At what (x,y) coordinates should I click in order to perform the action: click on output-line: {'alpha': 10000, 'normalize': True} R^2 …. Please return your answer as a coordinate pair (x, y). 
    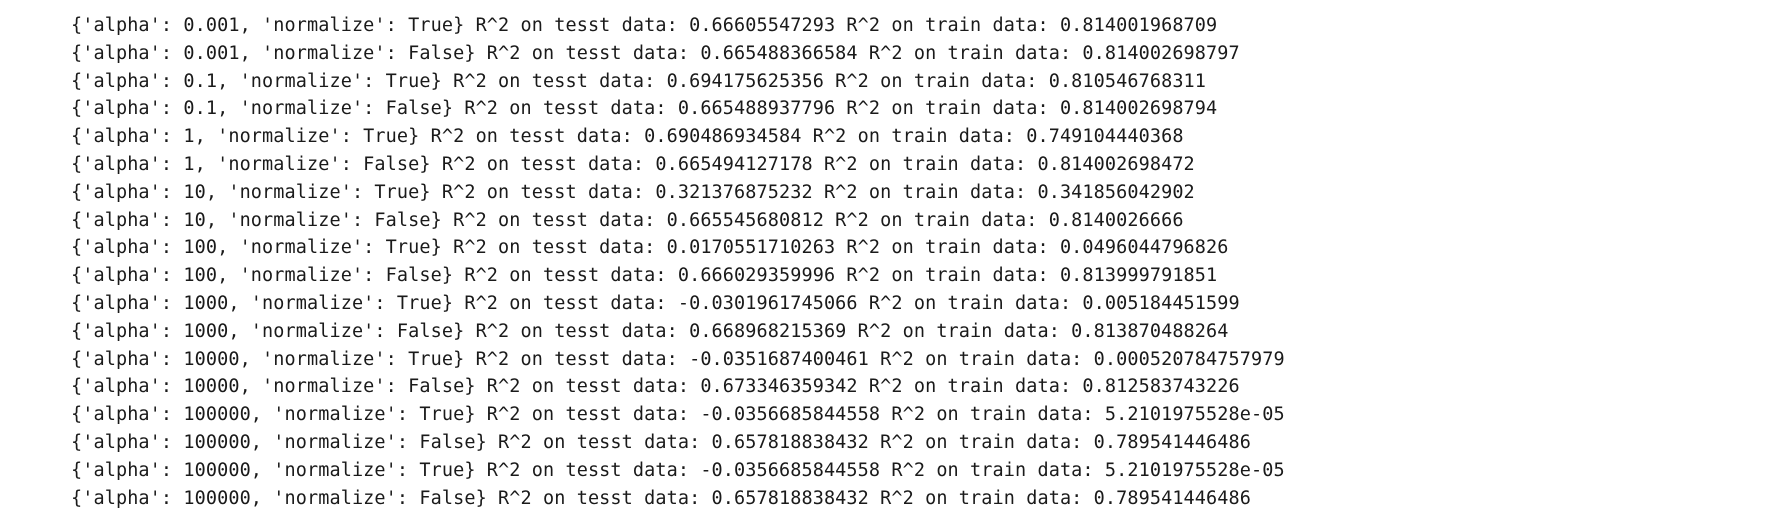
    Looking at the image, I should click on (678, 359).